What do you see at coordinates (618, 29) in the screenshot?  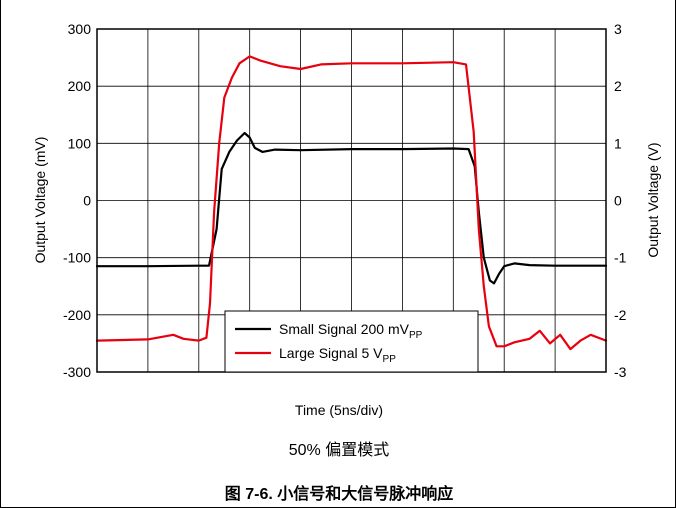 I see `right-tick-label: 3` at bounding box center [618, 29].